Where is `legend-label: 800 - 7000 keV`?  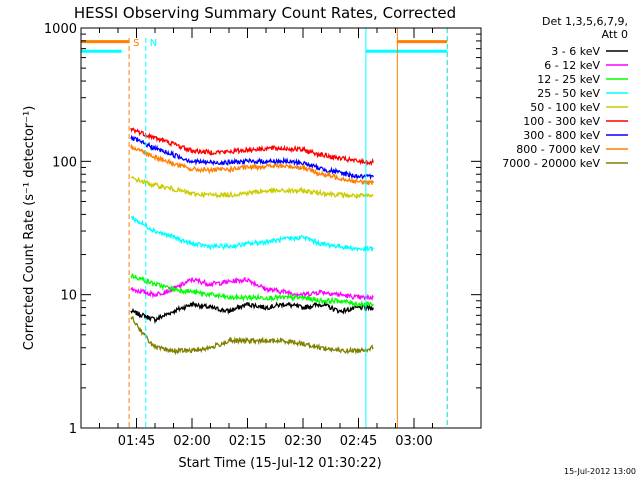 legend-label: 800 - 7000 keV is located at coordinates (558, 149).